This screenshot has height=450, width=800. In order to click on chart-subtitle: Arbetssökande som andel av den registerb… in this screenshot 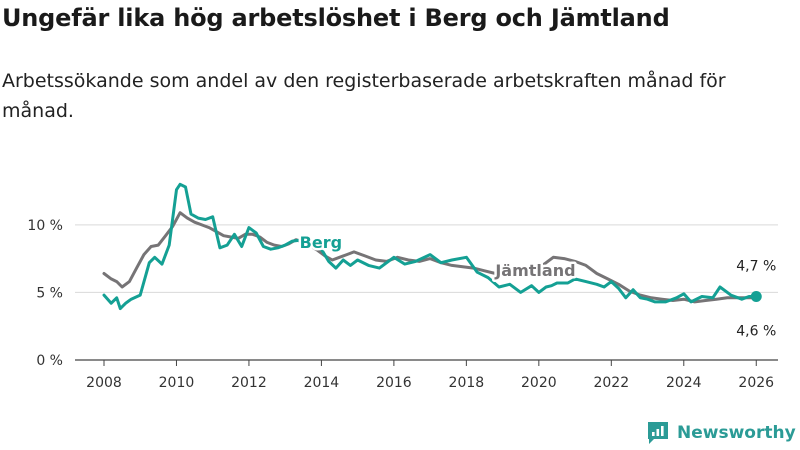, I will do `click(364, 96)`.